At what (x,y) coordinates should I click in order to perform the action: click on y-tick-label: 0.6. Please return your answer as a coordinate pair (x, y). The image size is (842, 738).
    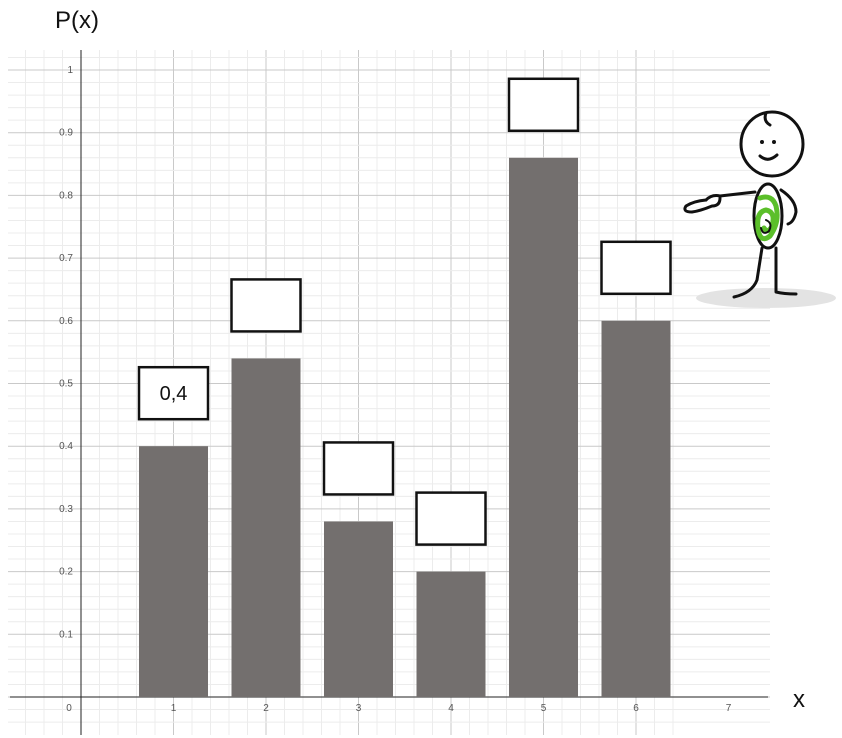
    Looking at the image, I should click on (66, 321).